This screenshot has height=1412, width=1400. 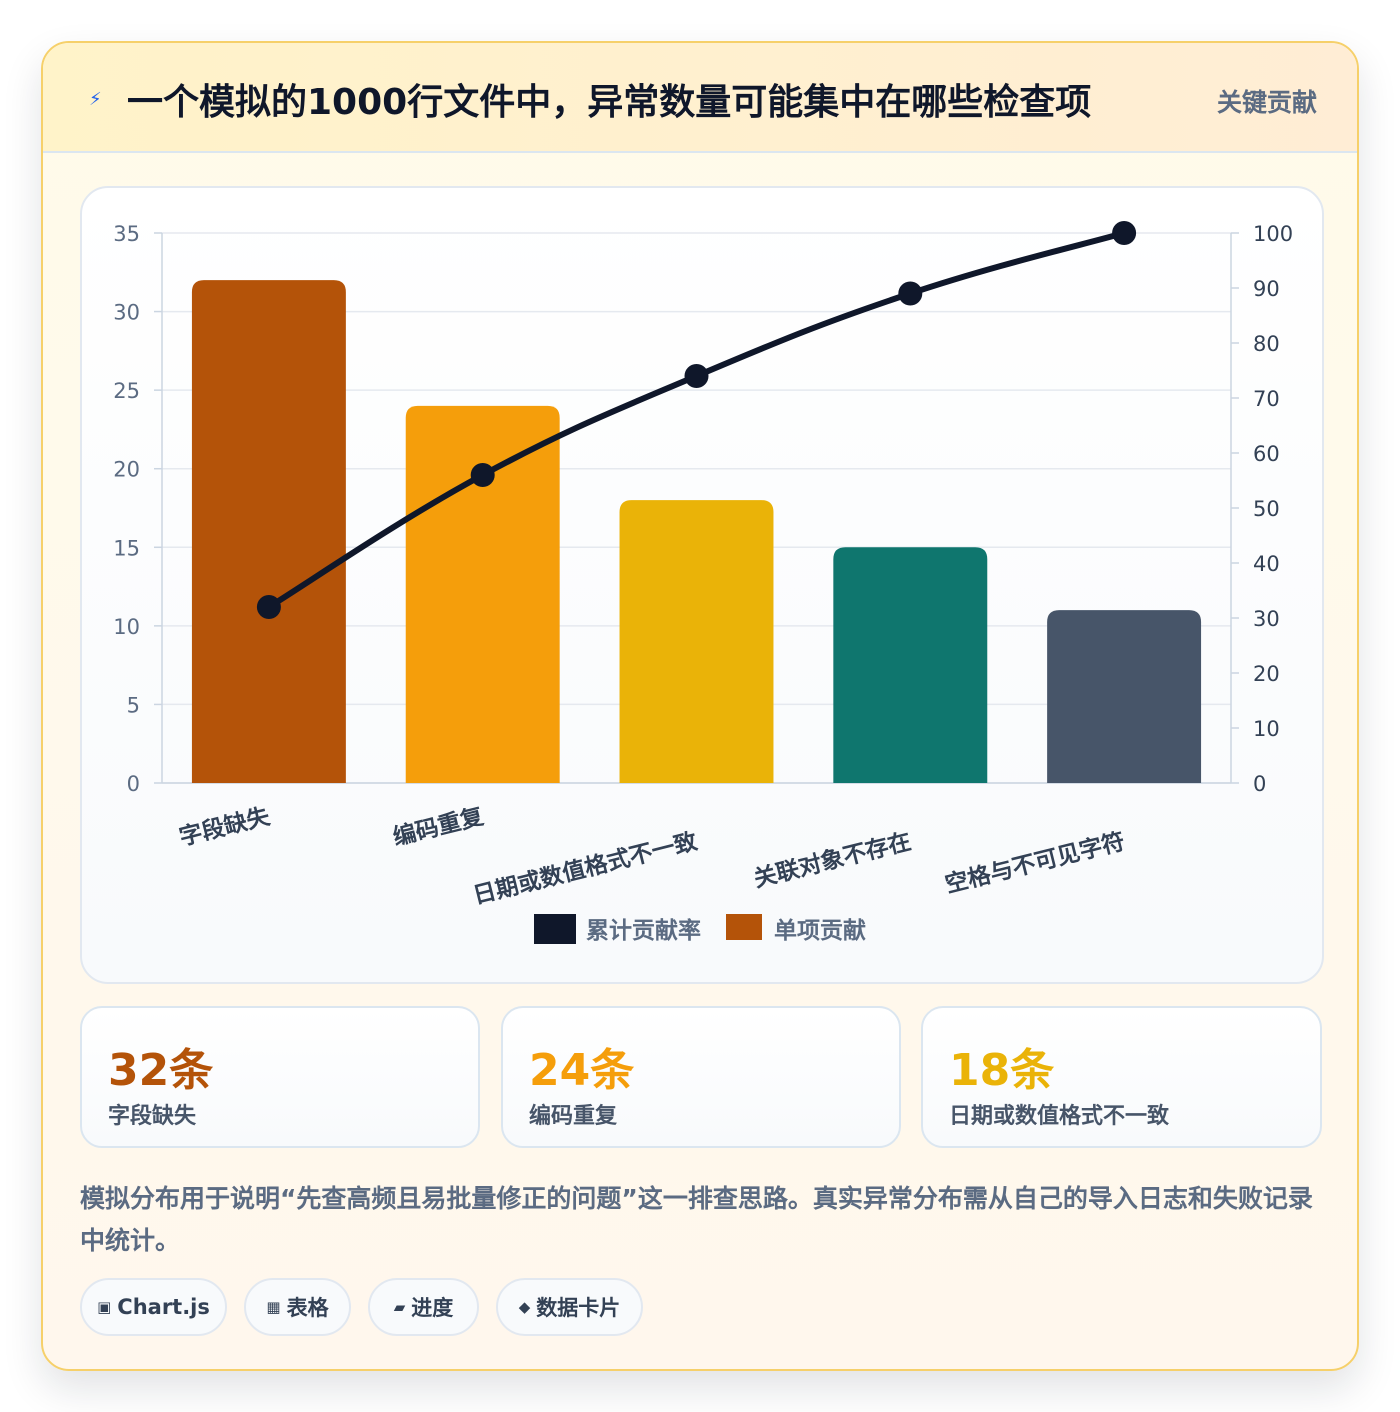 I want to click on y2-tick-label: 40, so click(x=1266, y=564).